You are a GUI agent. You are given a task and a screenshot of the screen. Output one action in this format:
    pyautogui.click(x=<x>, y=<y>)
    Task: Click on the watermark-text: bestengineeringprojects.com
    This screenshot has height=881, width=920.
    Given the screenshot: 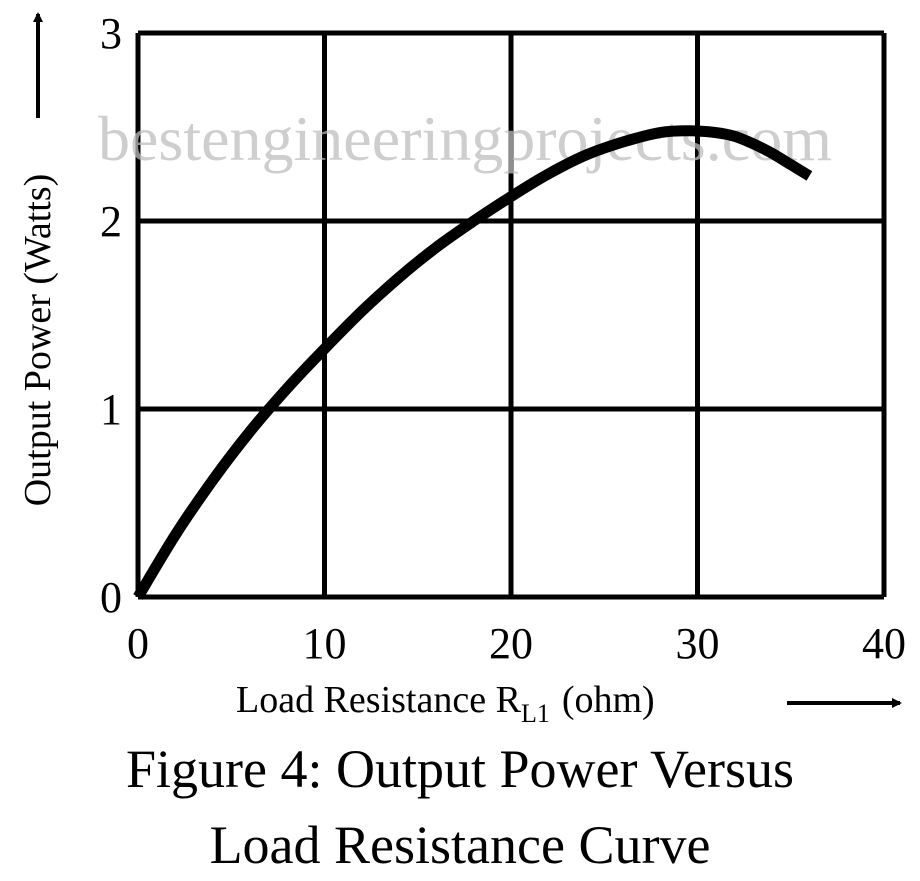 What is the action you would take?
    pyautogui.click(x=465, y=138)
    